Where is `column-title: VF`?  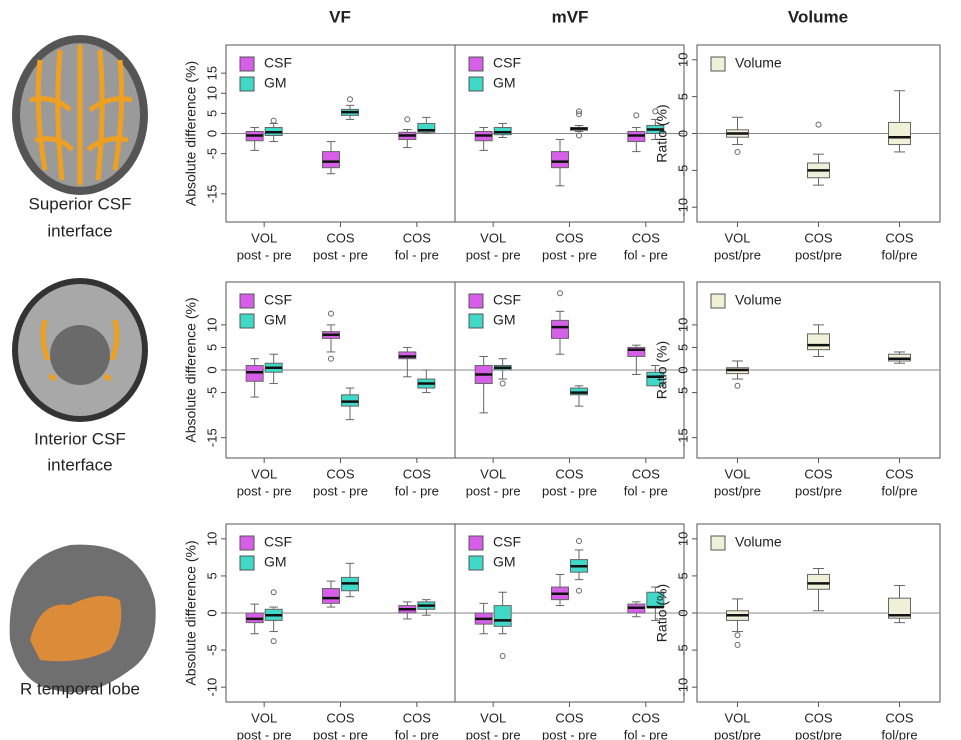
column-title: VF is located at coordinates (340, 16).